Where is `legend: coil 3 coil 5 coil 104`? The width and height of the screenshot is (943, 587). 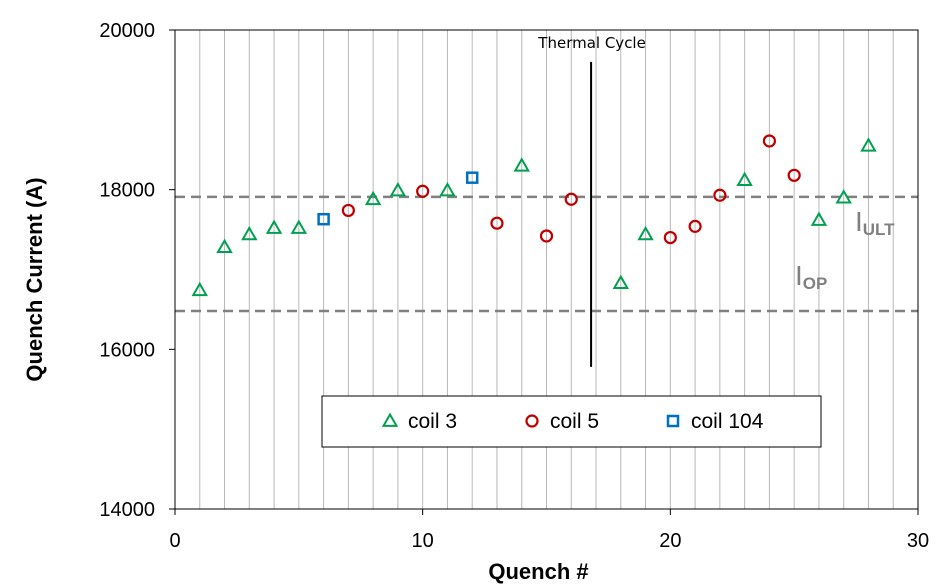
legend: coil 3 coil 5 coil 104 is located at coordinates (571, 421).